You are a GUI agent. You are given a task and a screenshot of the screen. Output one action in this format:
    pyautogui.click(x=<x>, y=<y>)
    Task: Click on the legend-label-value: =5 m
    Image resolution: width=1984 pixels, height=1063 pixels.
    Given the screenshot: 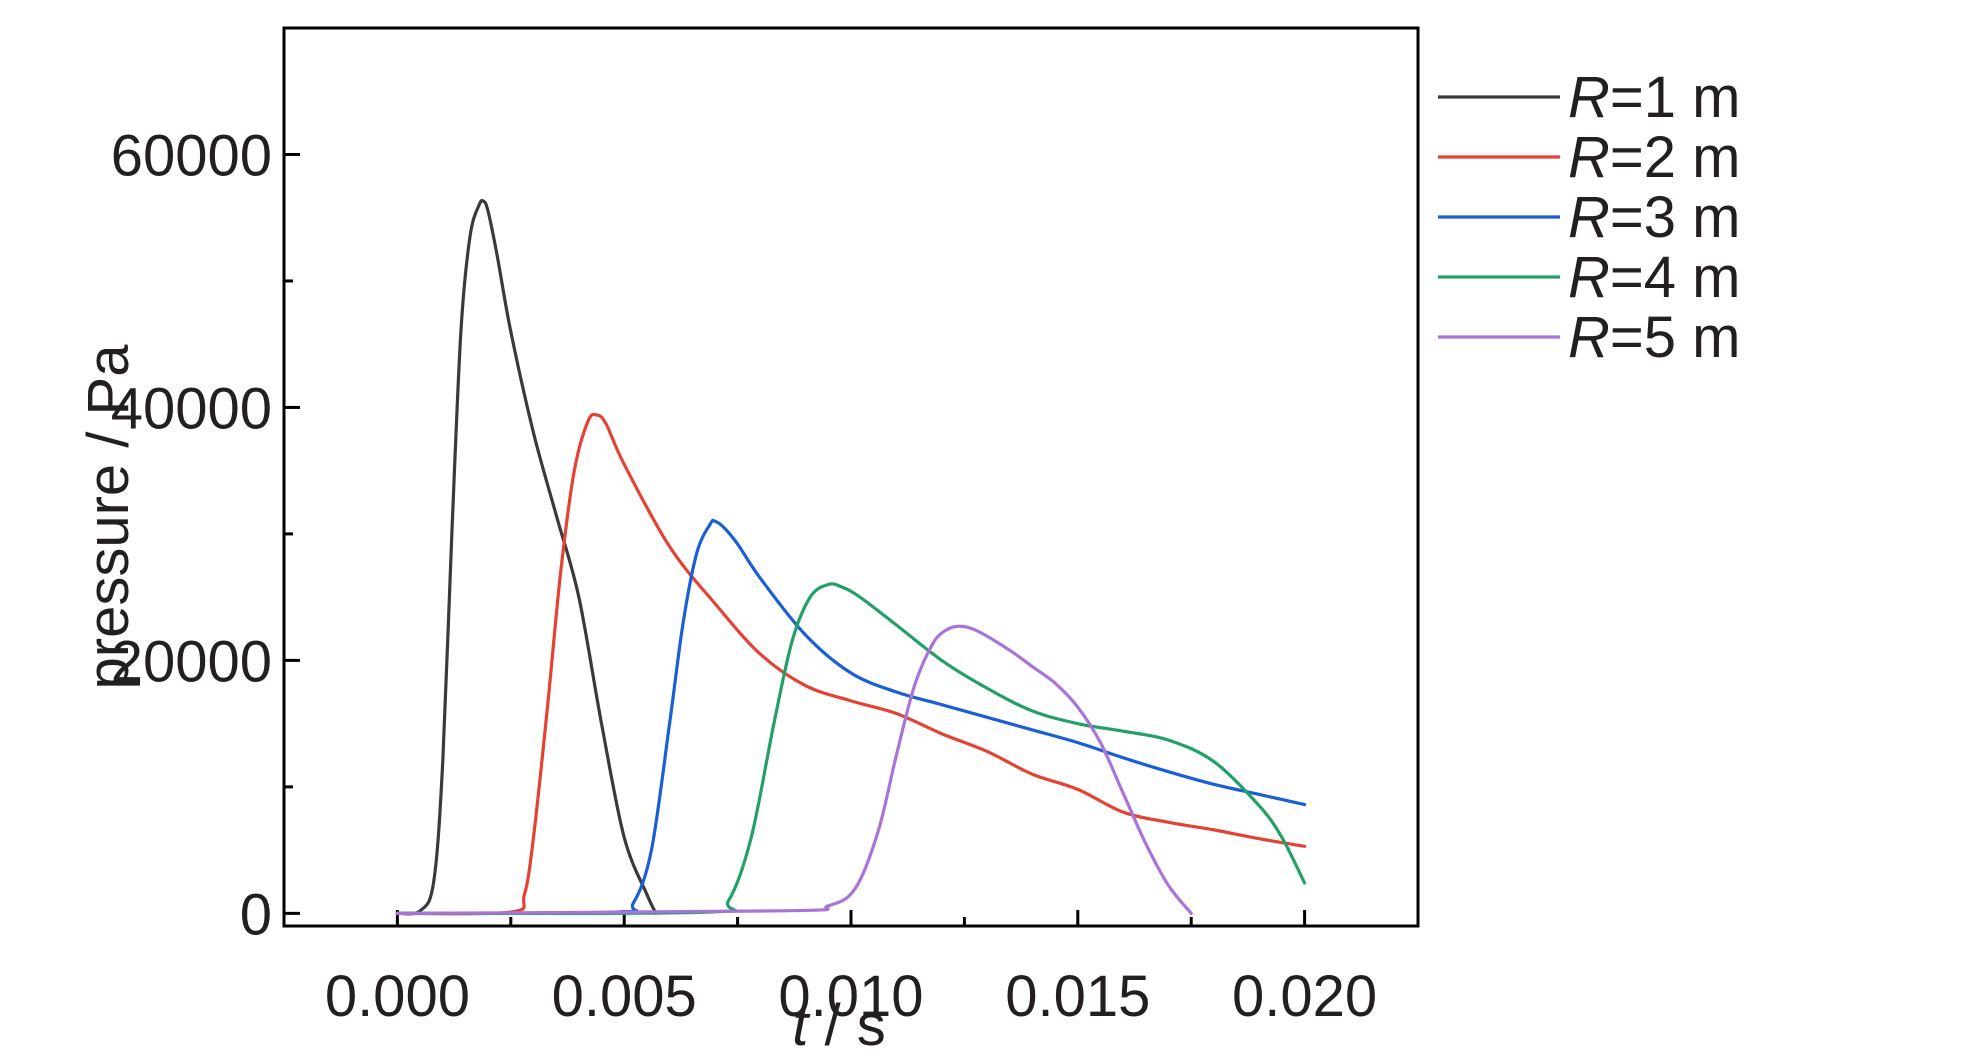 What is the action you would take?
    pyautogui.click(x=1675, y=337)
    